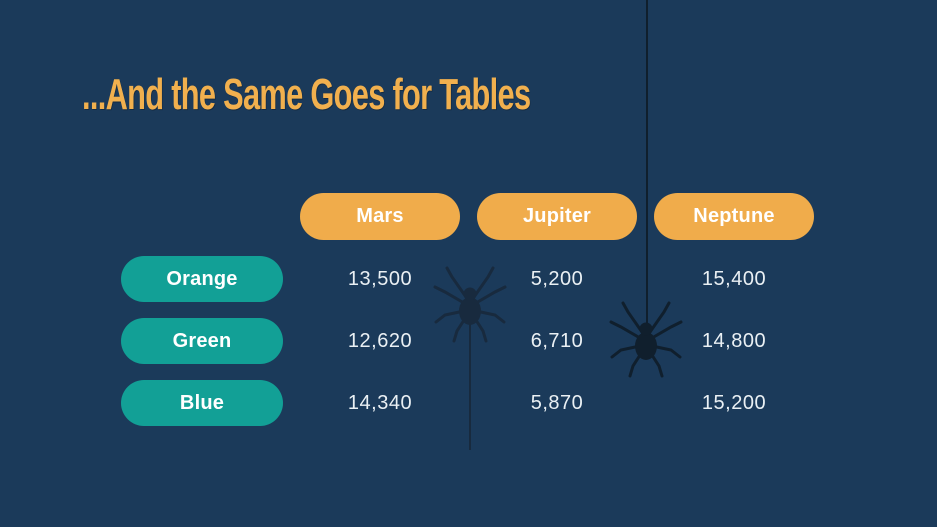 Image resolution: width=937 pixels, height=527 pixels. I want to click on slide-title: ...And the Same Goes for Tables, so click(306, 94).